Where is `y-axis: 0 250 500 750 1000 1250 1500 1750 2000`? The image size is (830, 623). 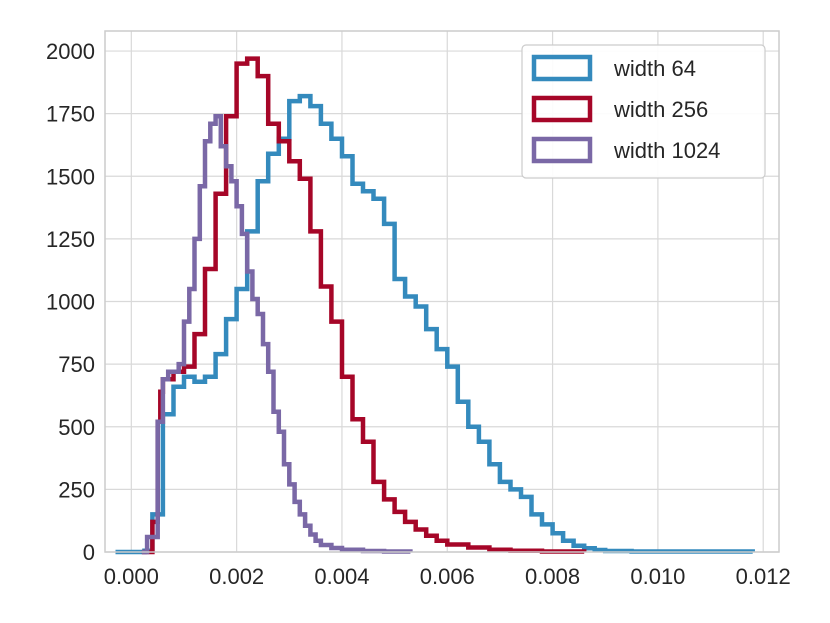 y-axis: 0 250 500 750 1000 1250 1500 1750 2000 is located at coordinates (70, 302).